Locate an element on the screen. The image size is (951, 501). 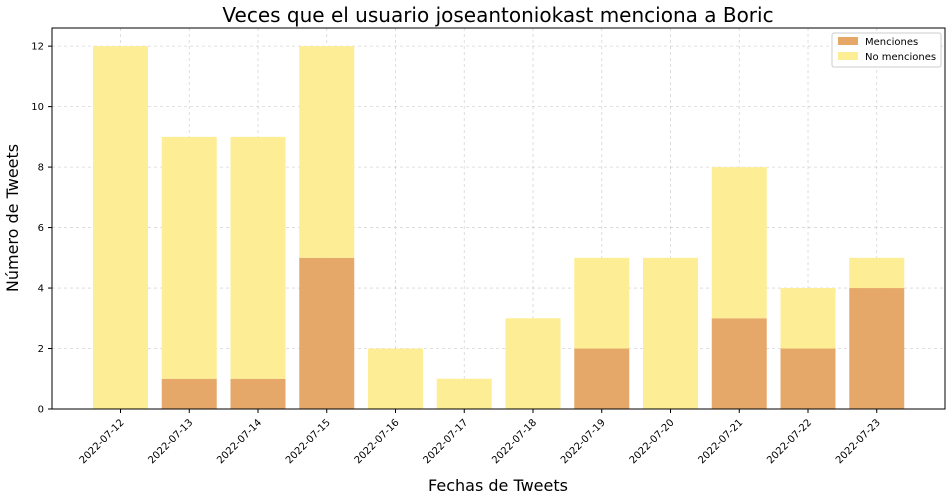
legend: Menciones No menciones is located at coordinates (886, 50).